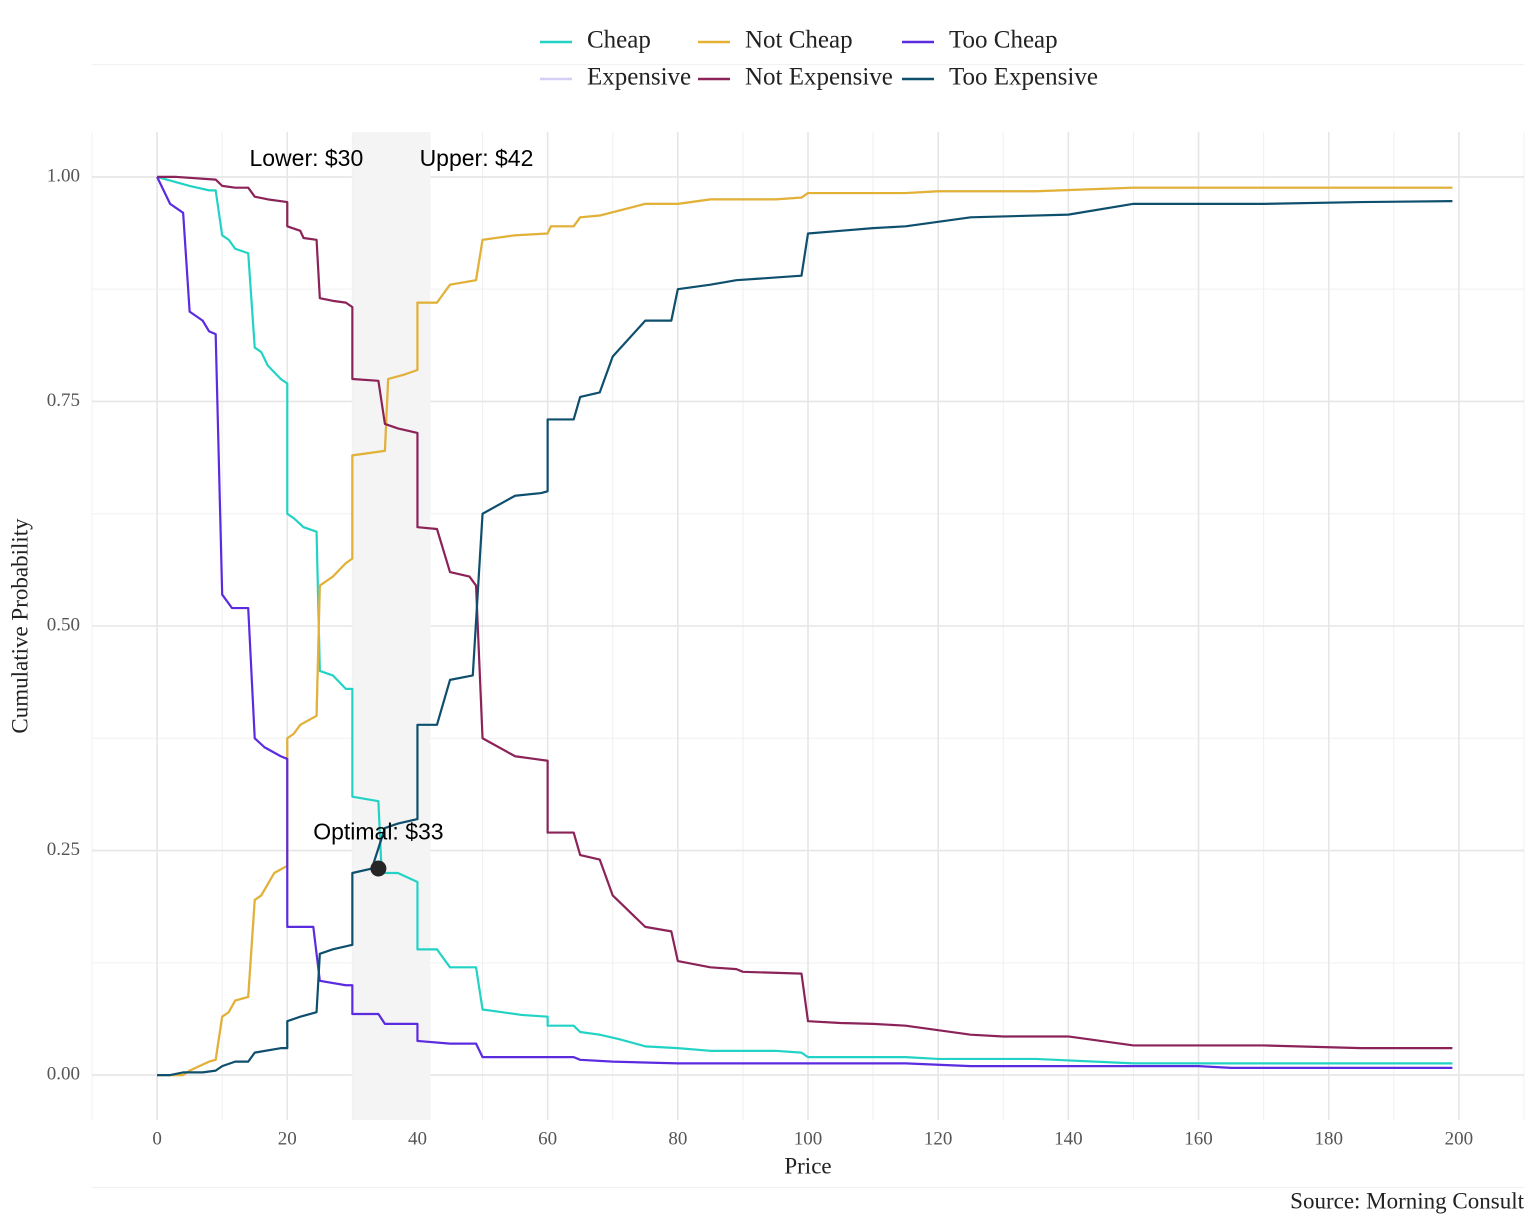  Describe the element at coordinates (547, 1138) in the screenshot. I see `x-tick-label: 60` at that location.